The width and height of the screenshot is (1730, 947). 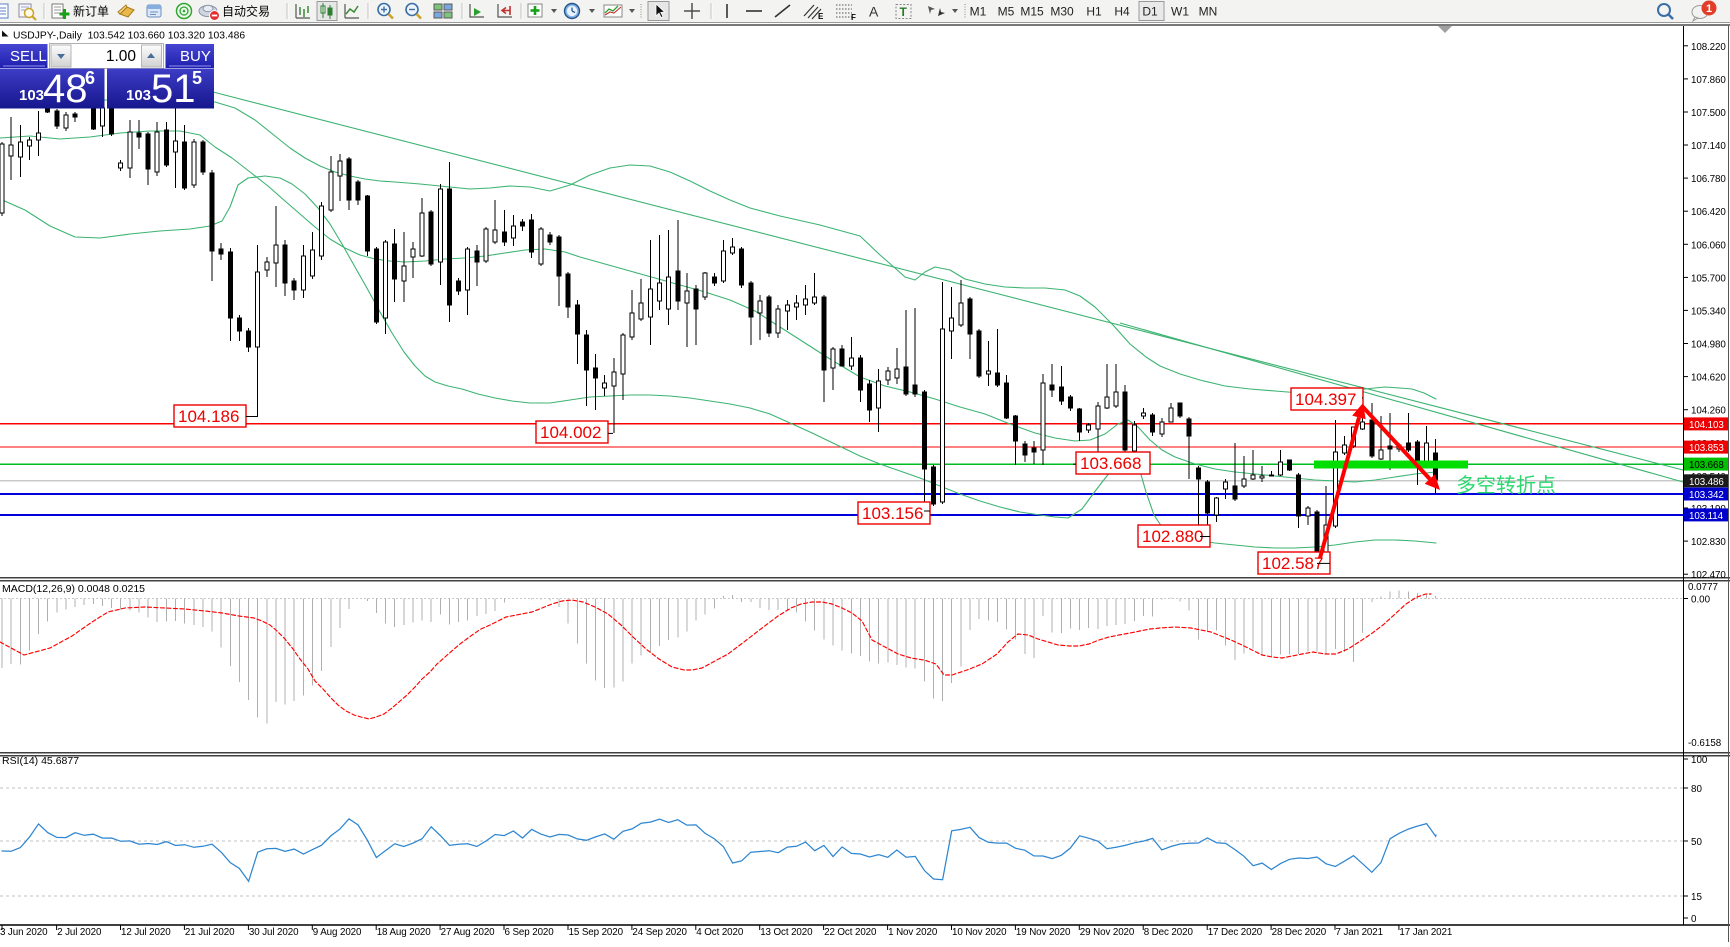 I want to click on svg-text: 自动交易, so click(x=246, y=11).